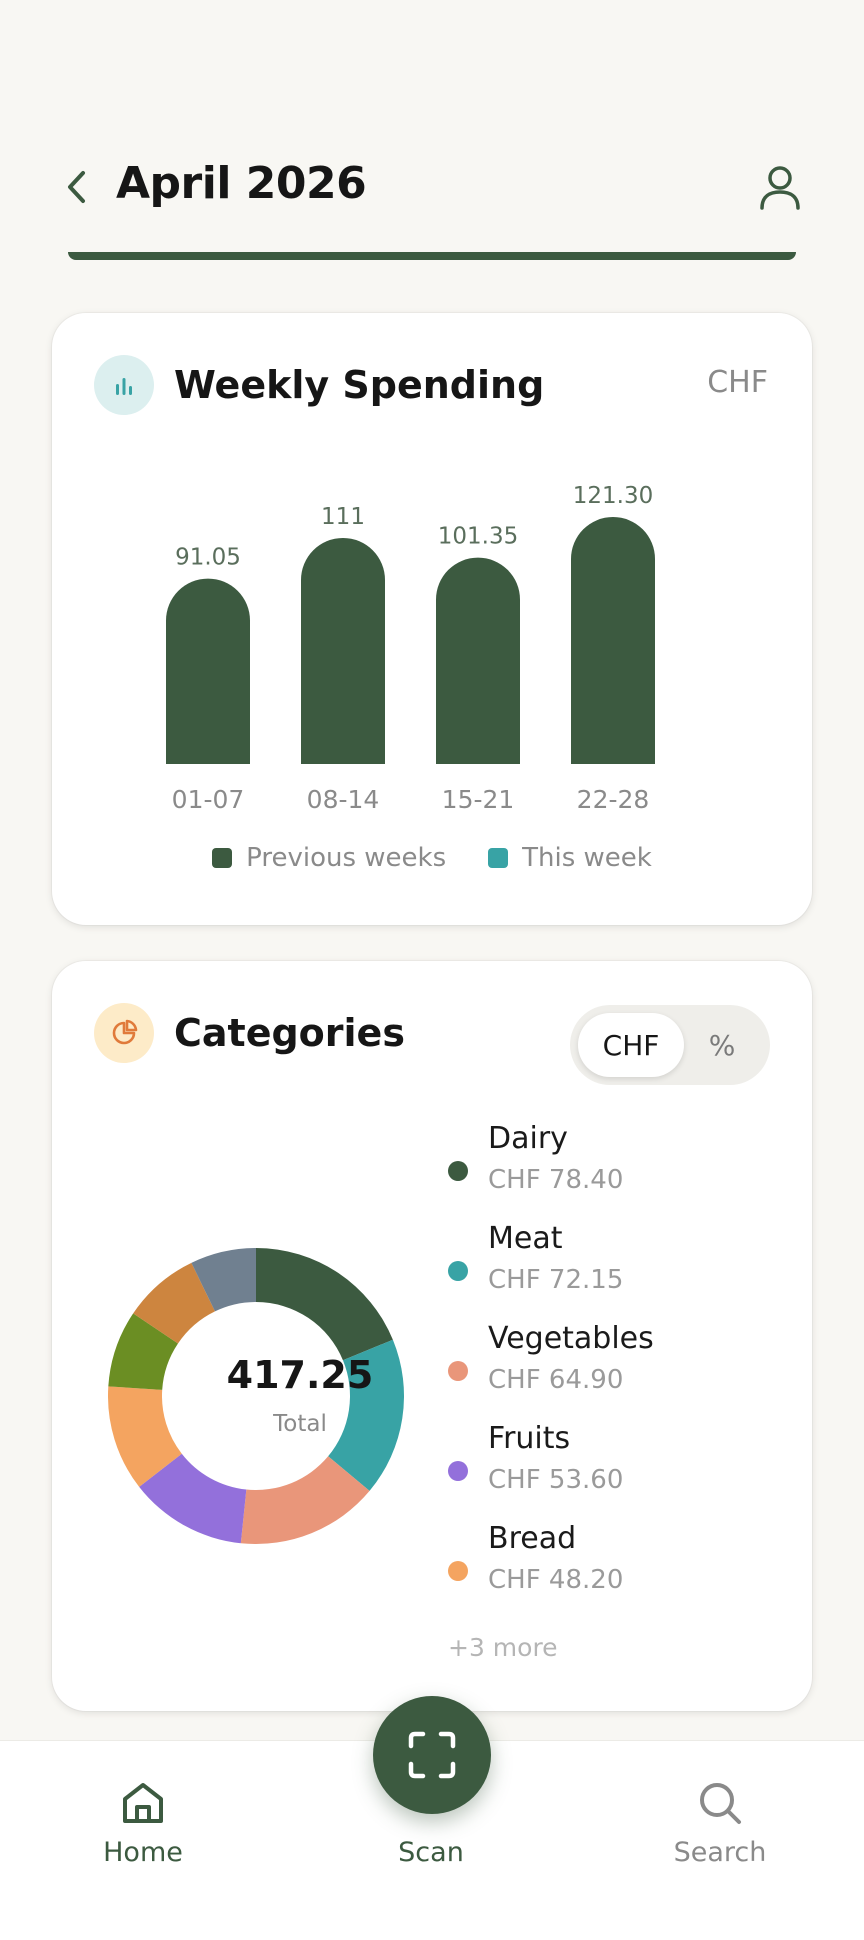  Describe the element at coordinates (571, 1338) in the screenshot. I see `category-name: Vegetables` at that location.